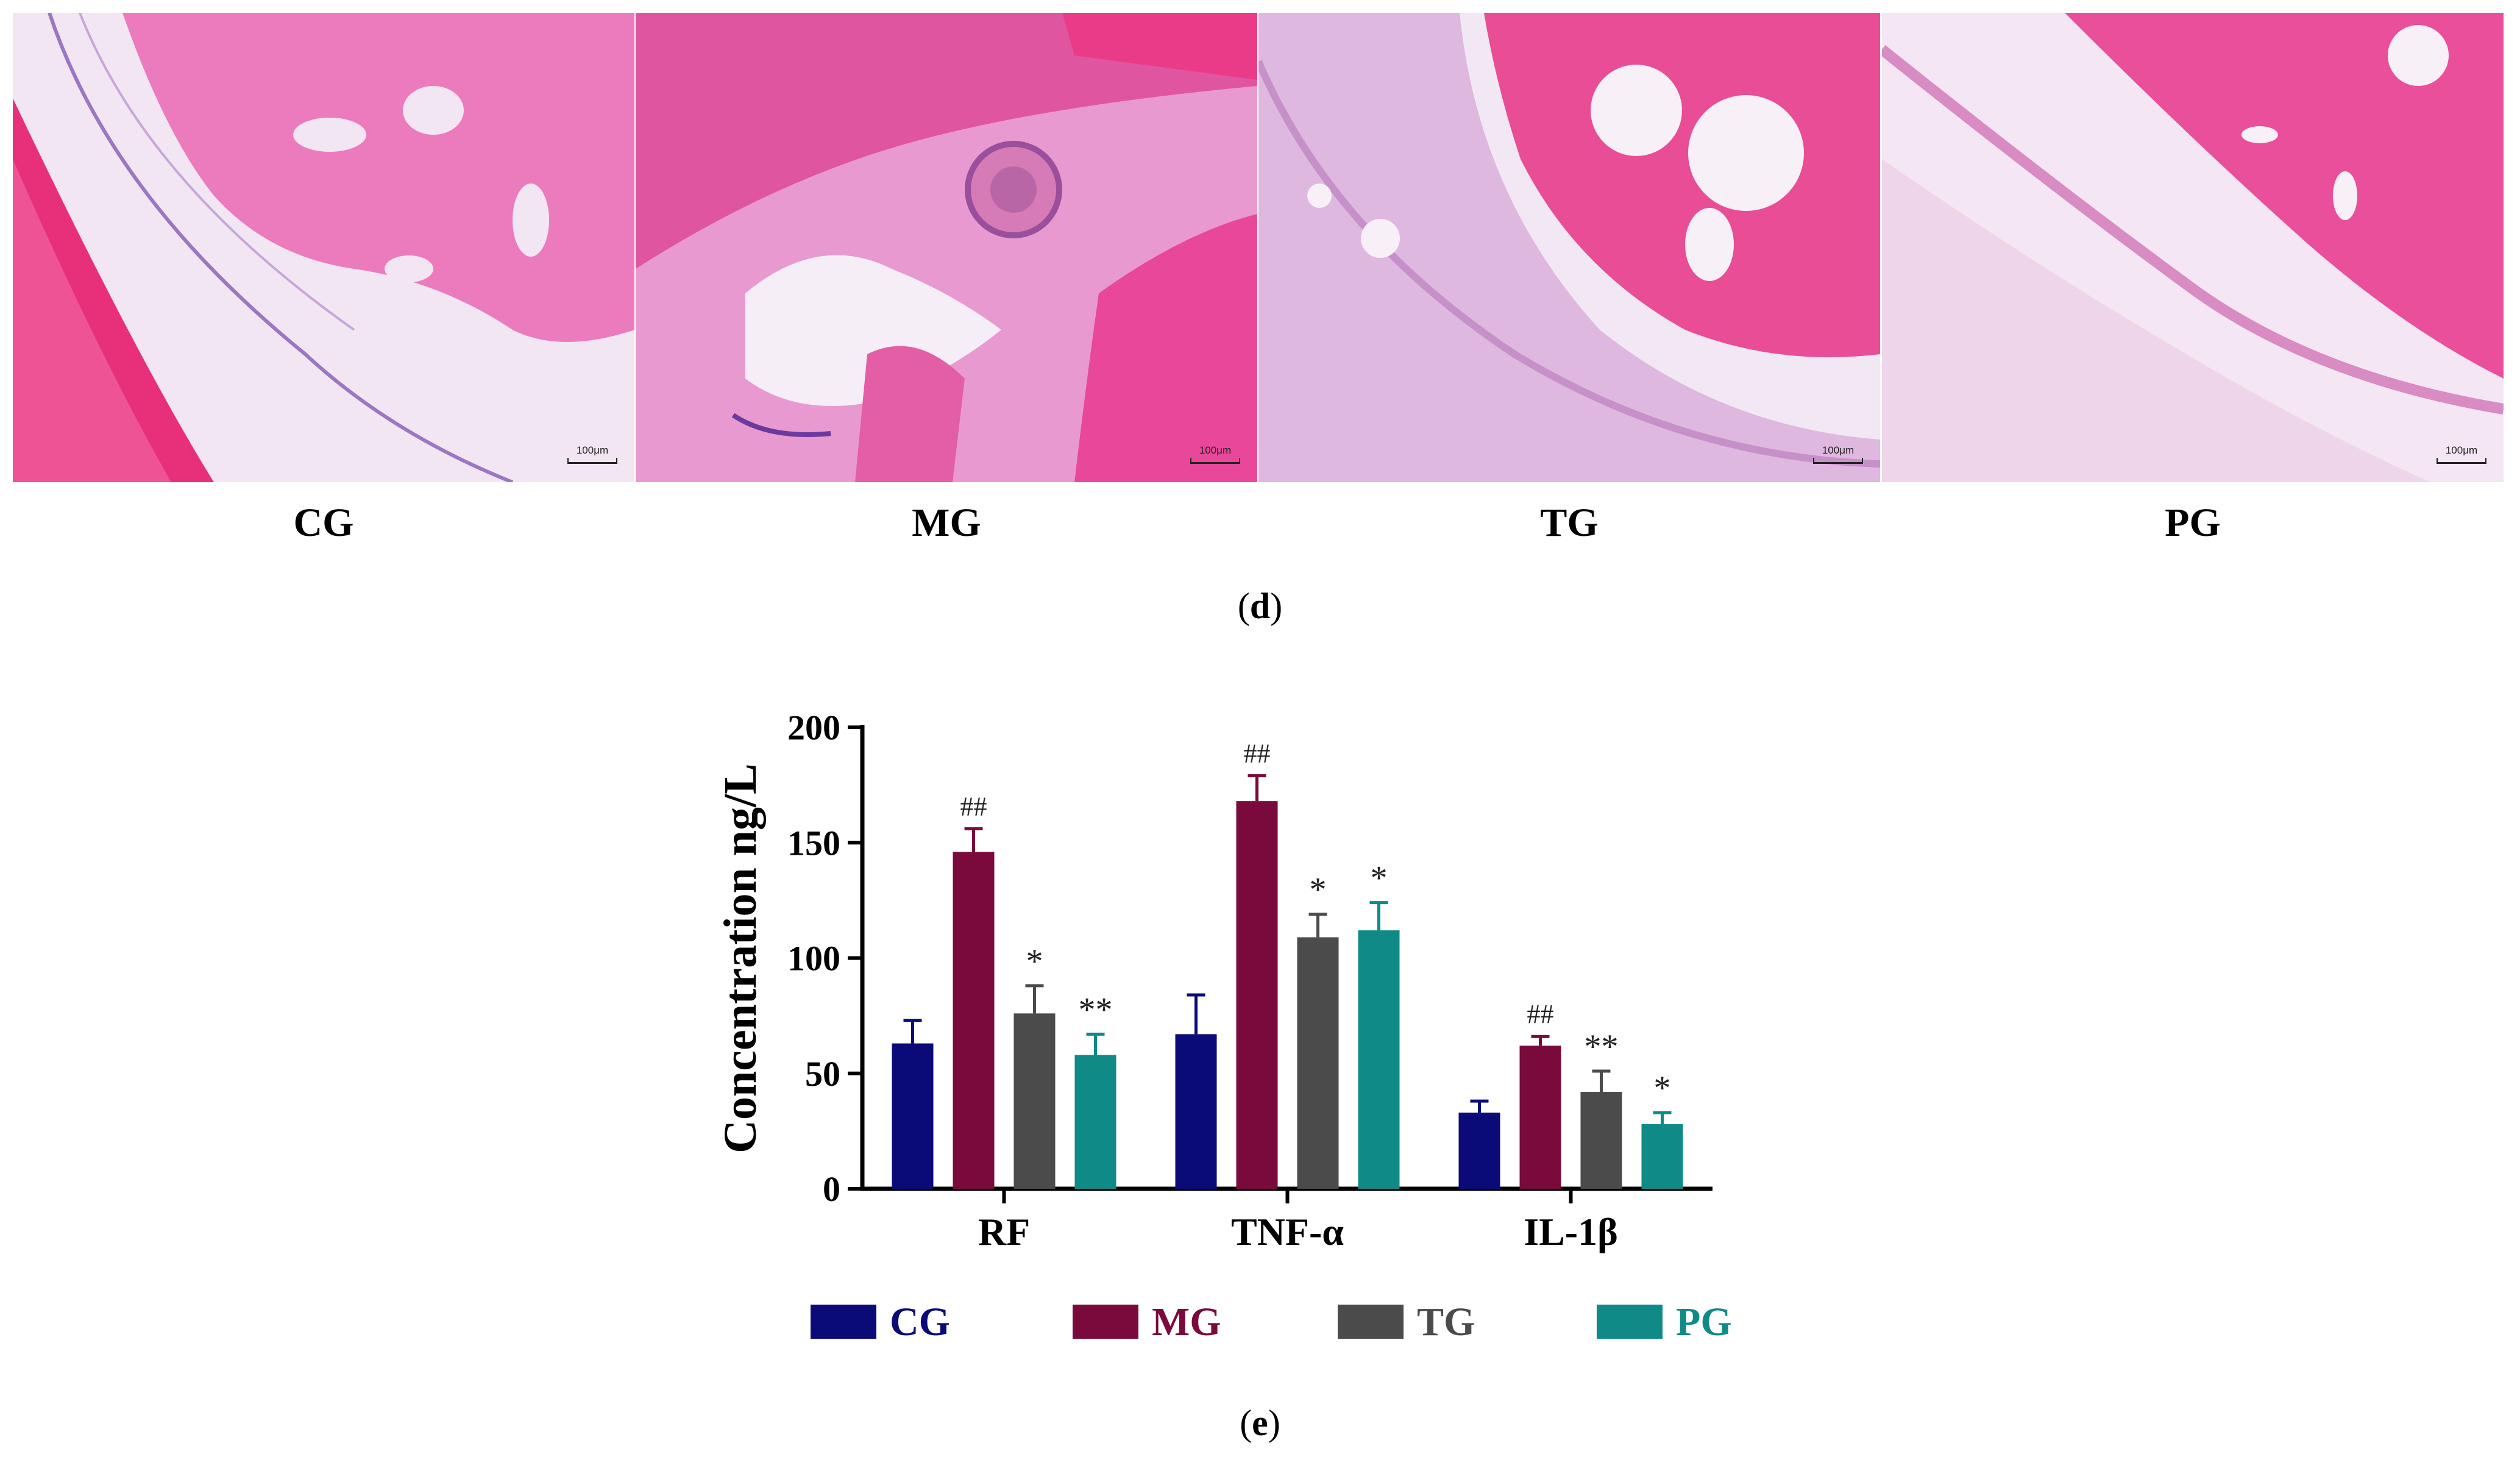  Describe the element at coordinates (813, 728) in the screenshot. I see `y-tick-label: 200` at that location.